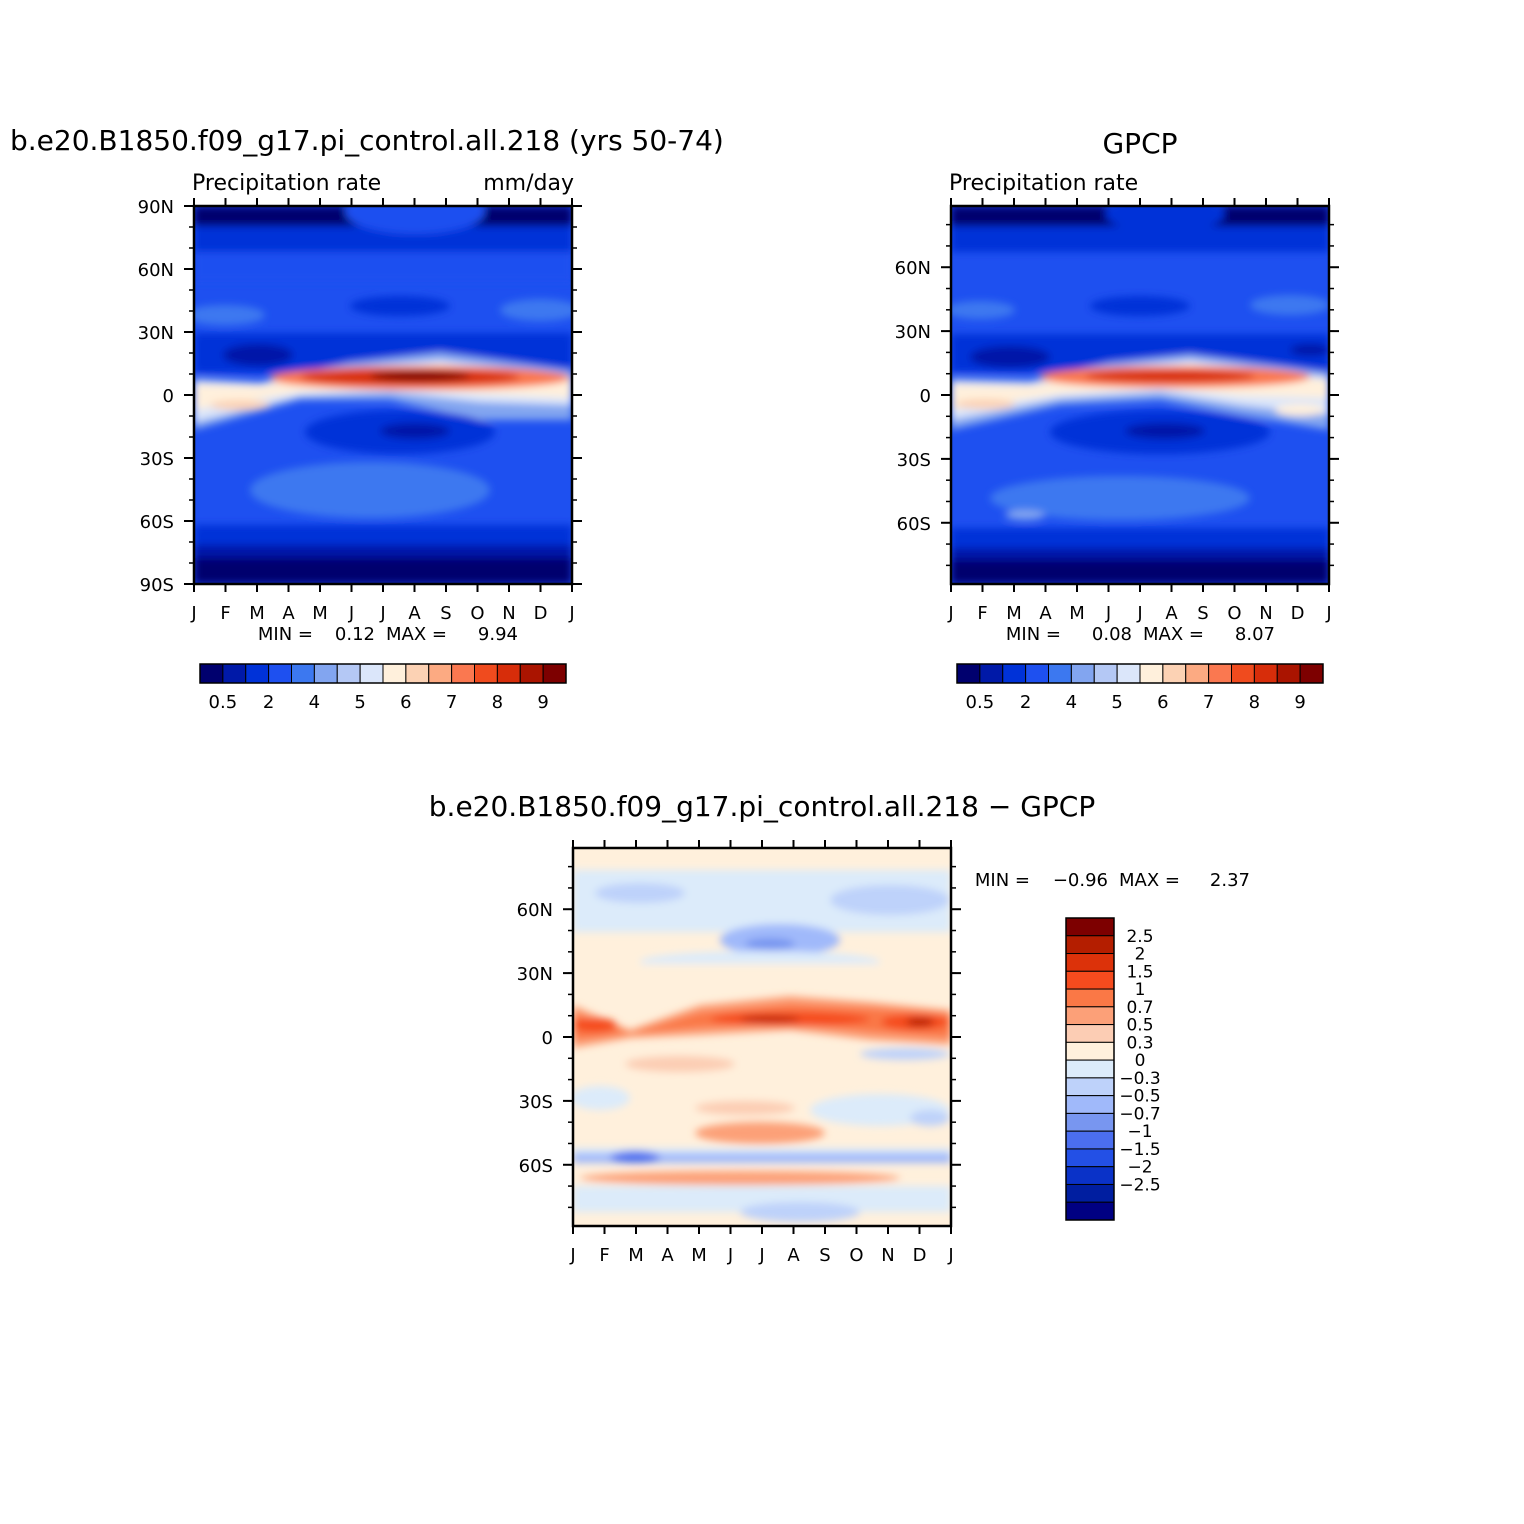  I want to click on panel-model-min-value: 0.12, so click(355, 634).